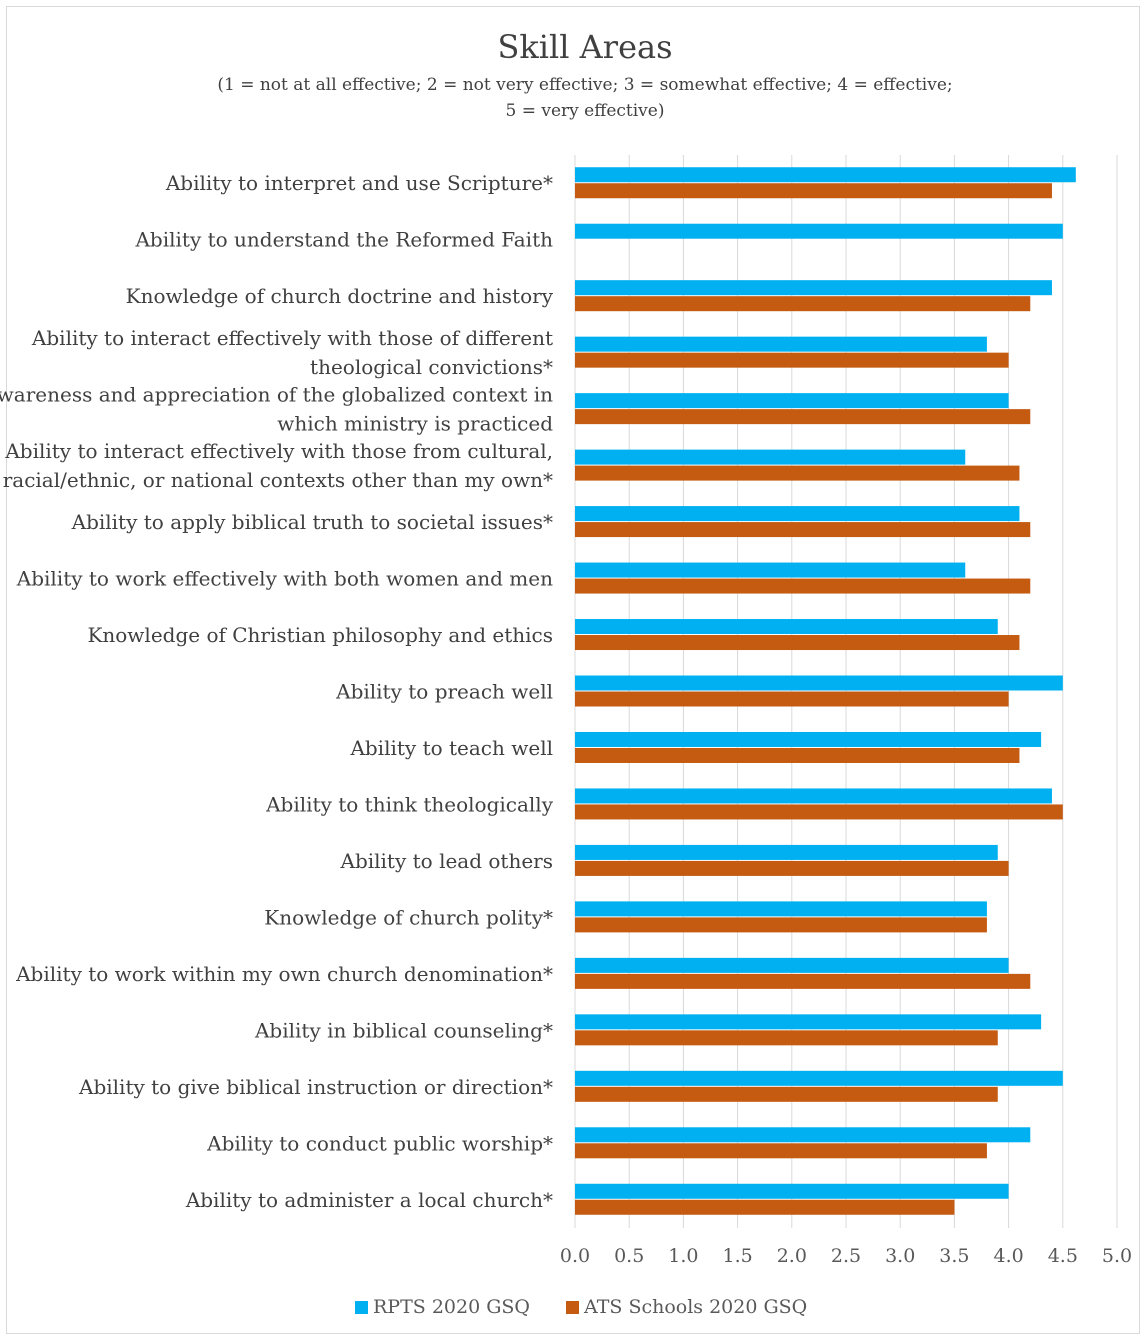 Image resolution: width=1147 pixels, height=1340 pixels. What do you see at coordinates (379, 1143) in the screenshot?
I see `category-label: Ability to conduct public worship*` at bounding box center [379, 1143].